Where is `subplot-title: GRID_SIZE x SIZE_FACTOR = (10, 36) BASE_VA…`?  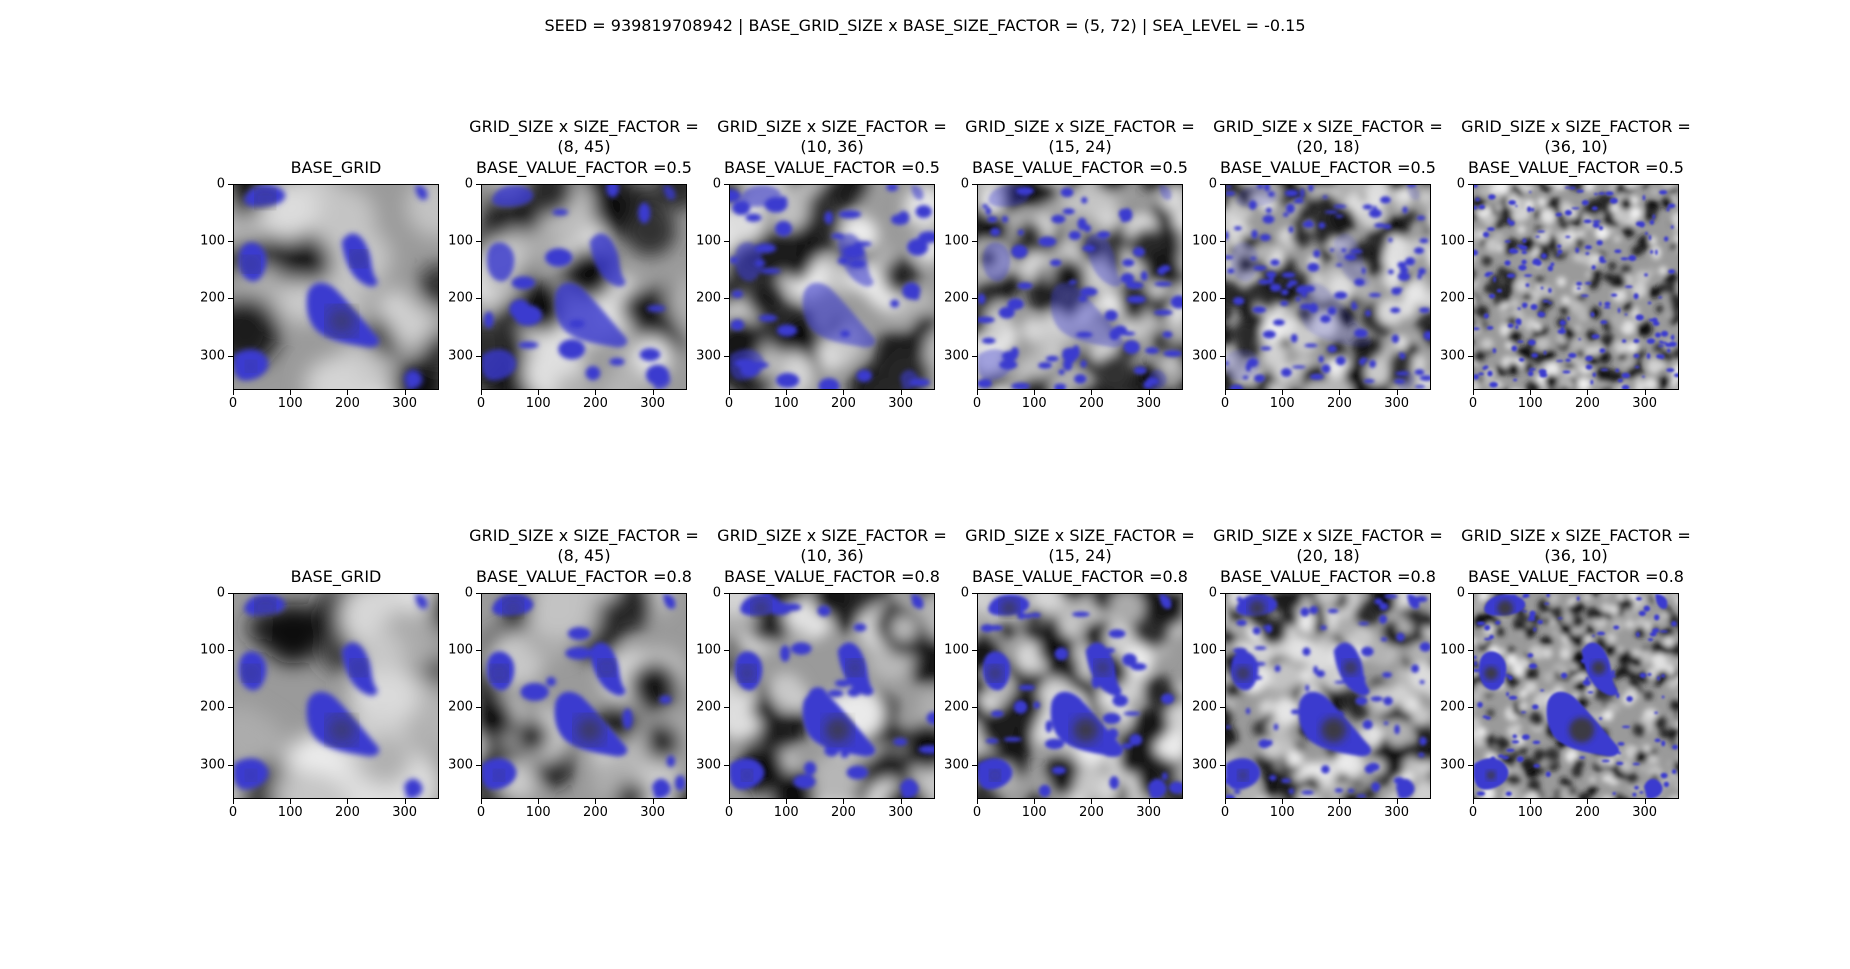 subplot-title: GRID_SIZE x SIZE_FACTOR = (10, 36) BASE_VA… is located at coordinates (832, 557).